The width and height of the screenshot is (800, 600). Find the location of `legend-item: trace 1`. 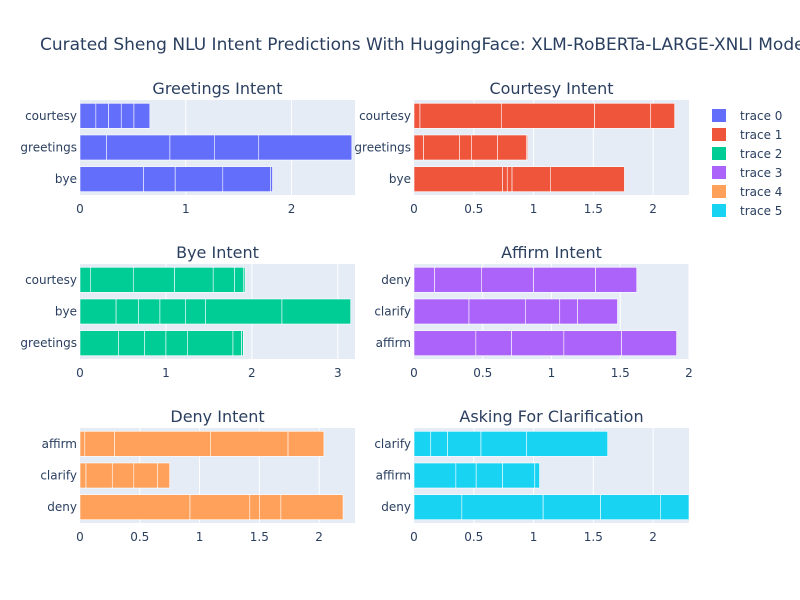

legend-item: trace 1 is located at coordinates (747, 135).